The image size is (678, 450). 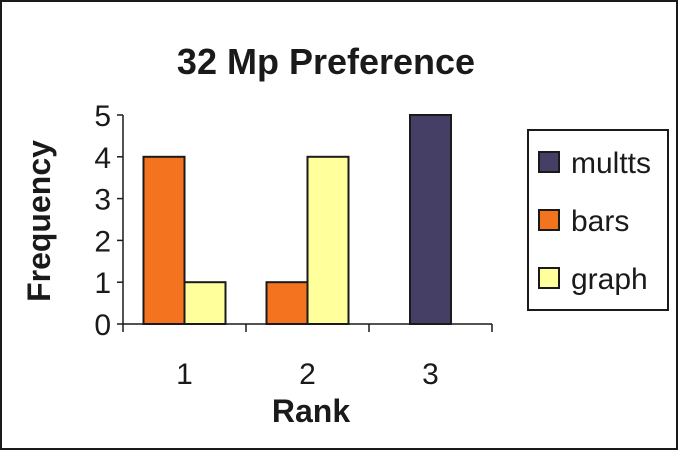 I want to click on y-tick-label: 2, so click(x=102, y=241).